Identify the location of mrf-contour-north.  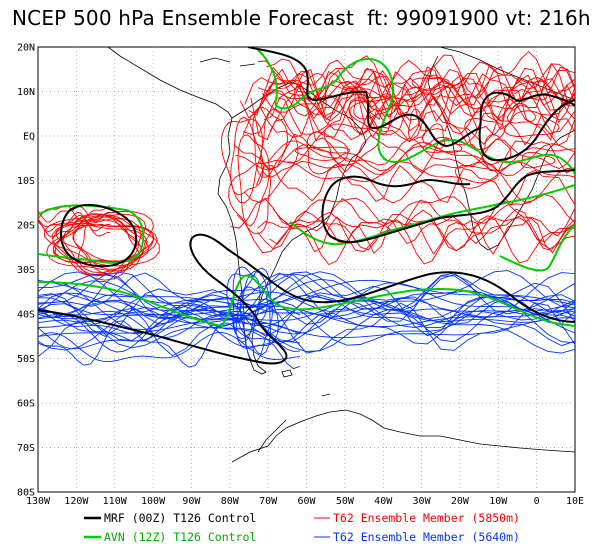
(411, 97).